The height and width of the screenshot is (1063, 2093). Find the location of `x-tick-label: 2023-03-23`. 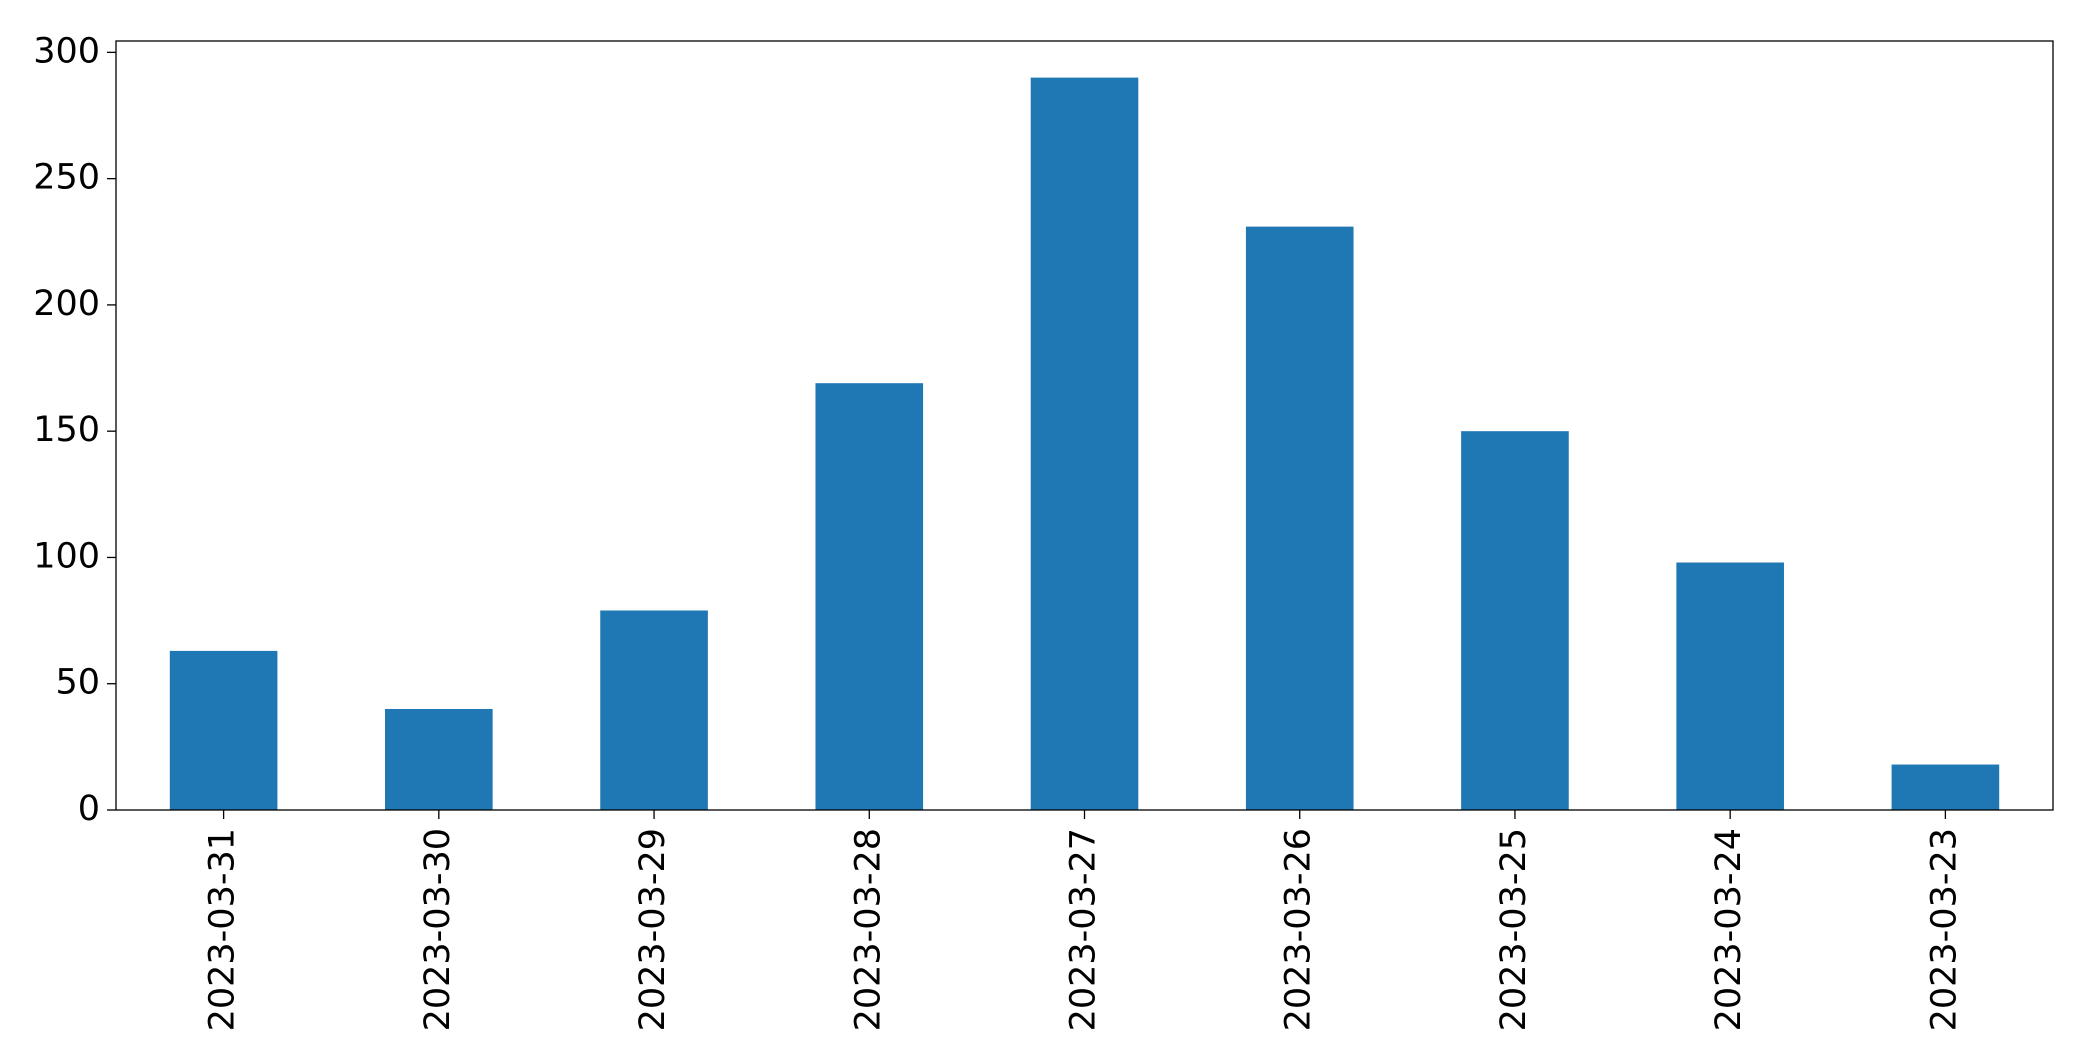

x-tick-label: 2023-03-23 is located at coordinates (1944, 929).